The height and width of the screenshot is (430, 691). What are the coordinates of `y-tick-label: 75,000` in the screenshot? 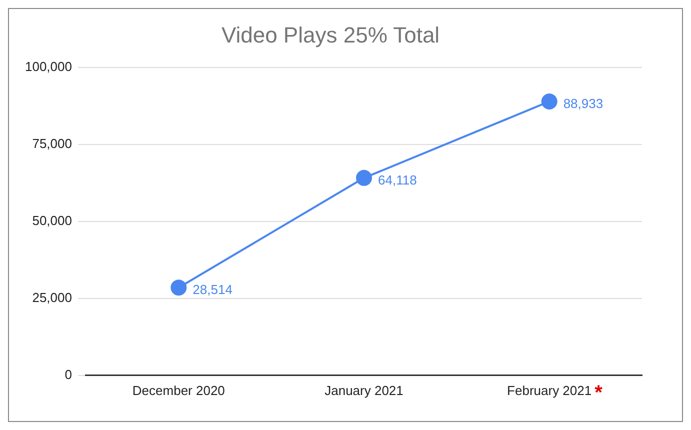 It's located at (52, 143).